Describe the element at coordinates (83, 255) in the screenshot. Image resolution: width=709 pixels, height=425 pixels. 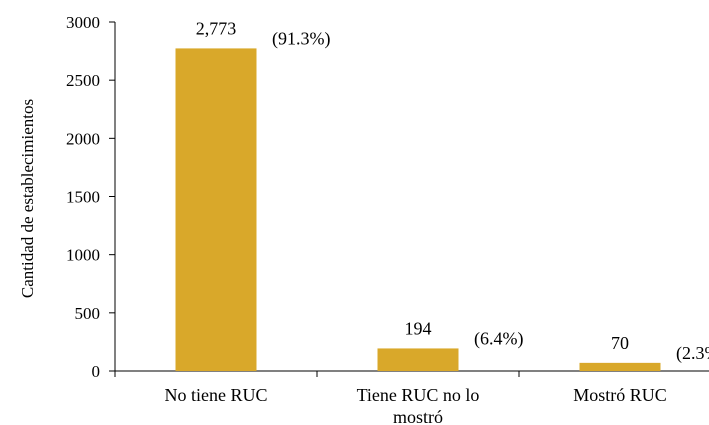
I see `y-tick-label: 1000` at that location.